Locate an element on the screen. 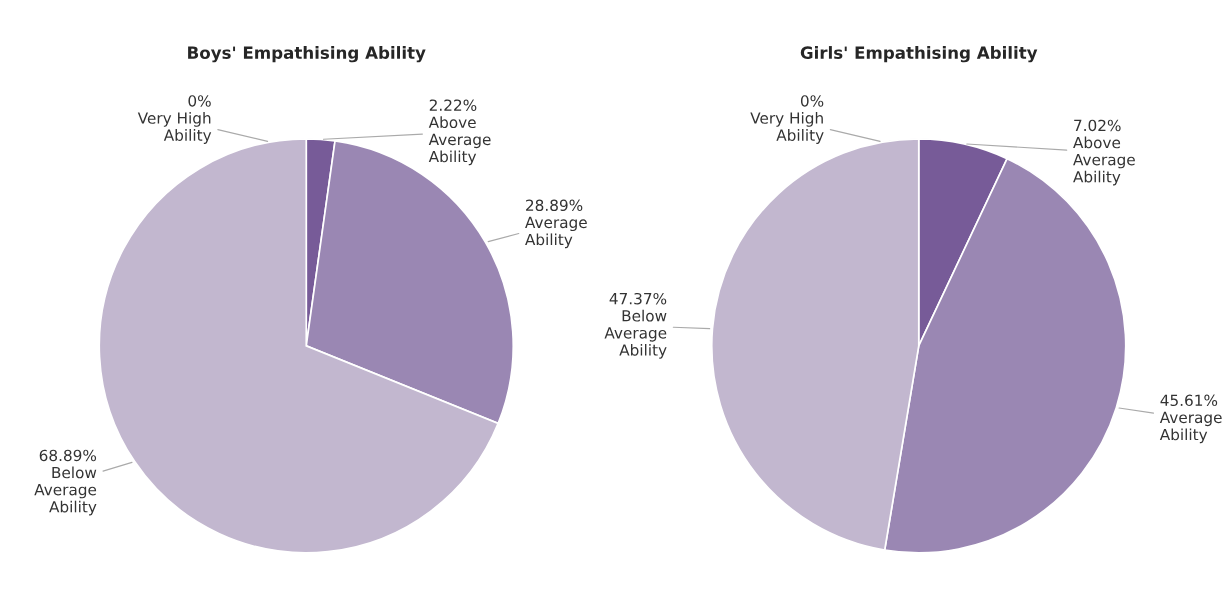 The width and height of the screenshot is (1225, 600). data-label: 45.61% is located at coordinates (1189, 400).